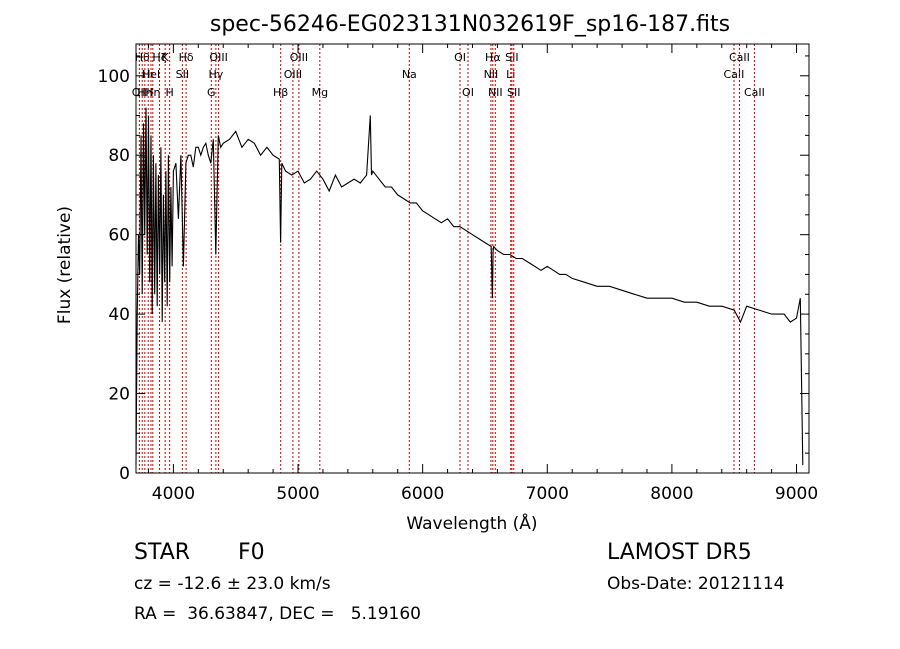 The image size is (900, 649). What do you see at coordinates (422, 494) in the screenshot?
I see `x-tick-label: 6000` at bounding box center [422, 494].